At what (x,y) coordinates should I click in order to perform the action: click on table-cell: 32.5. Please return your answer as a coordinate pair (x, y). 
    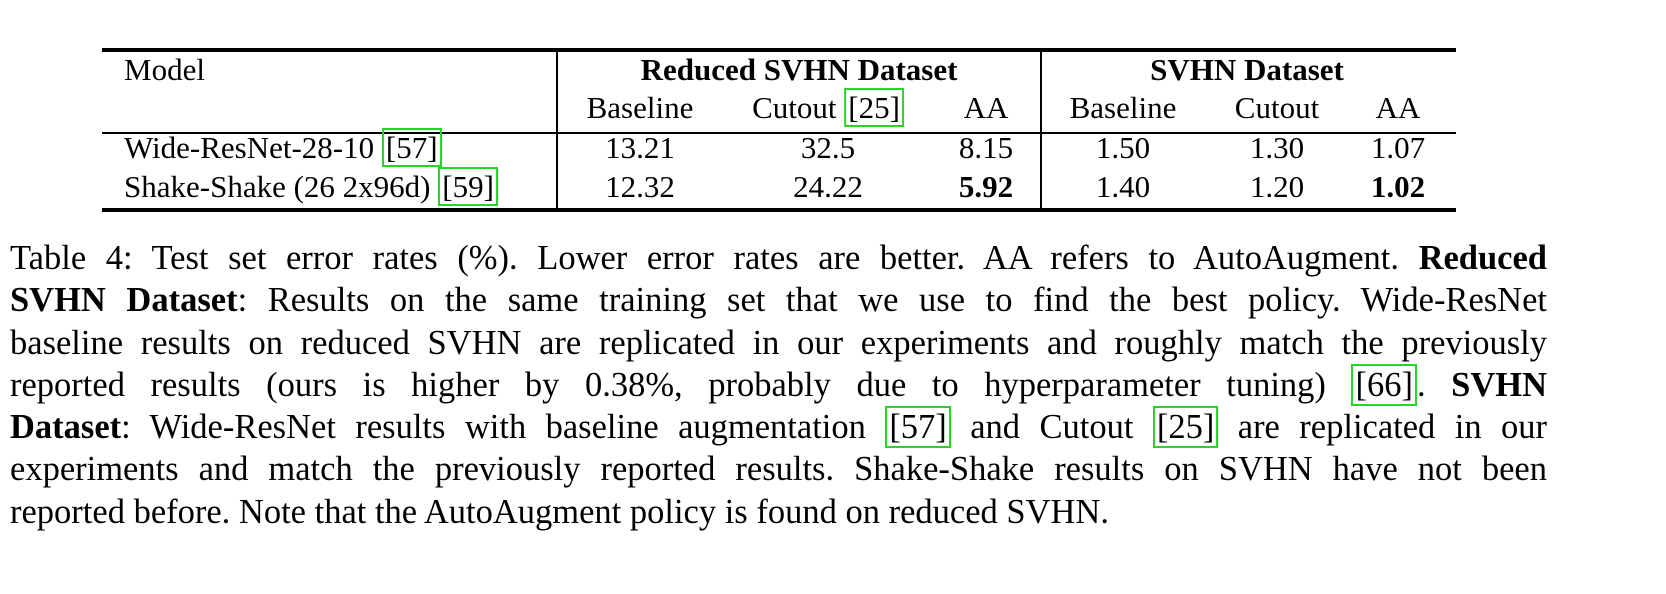
    Looking at the image, I should click on (828, 147).